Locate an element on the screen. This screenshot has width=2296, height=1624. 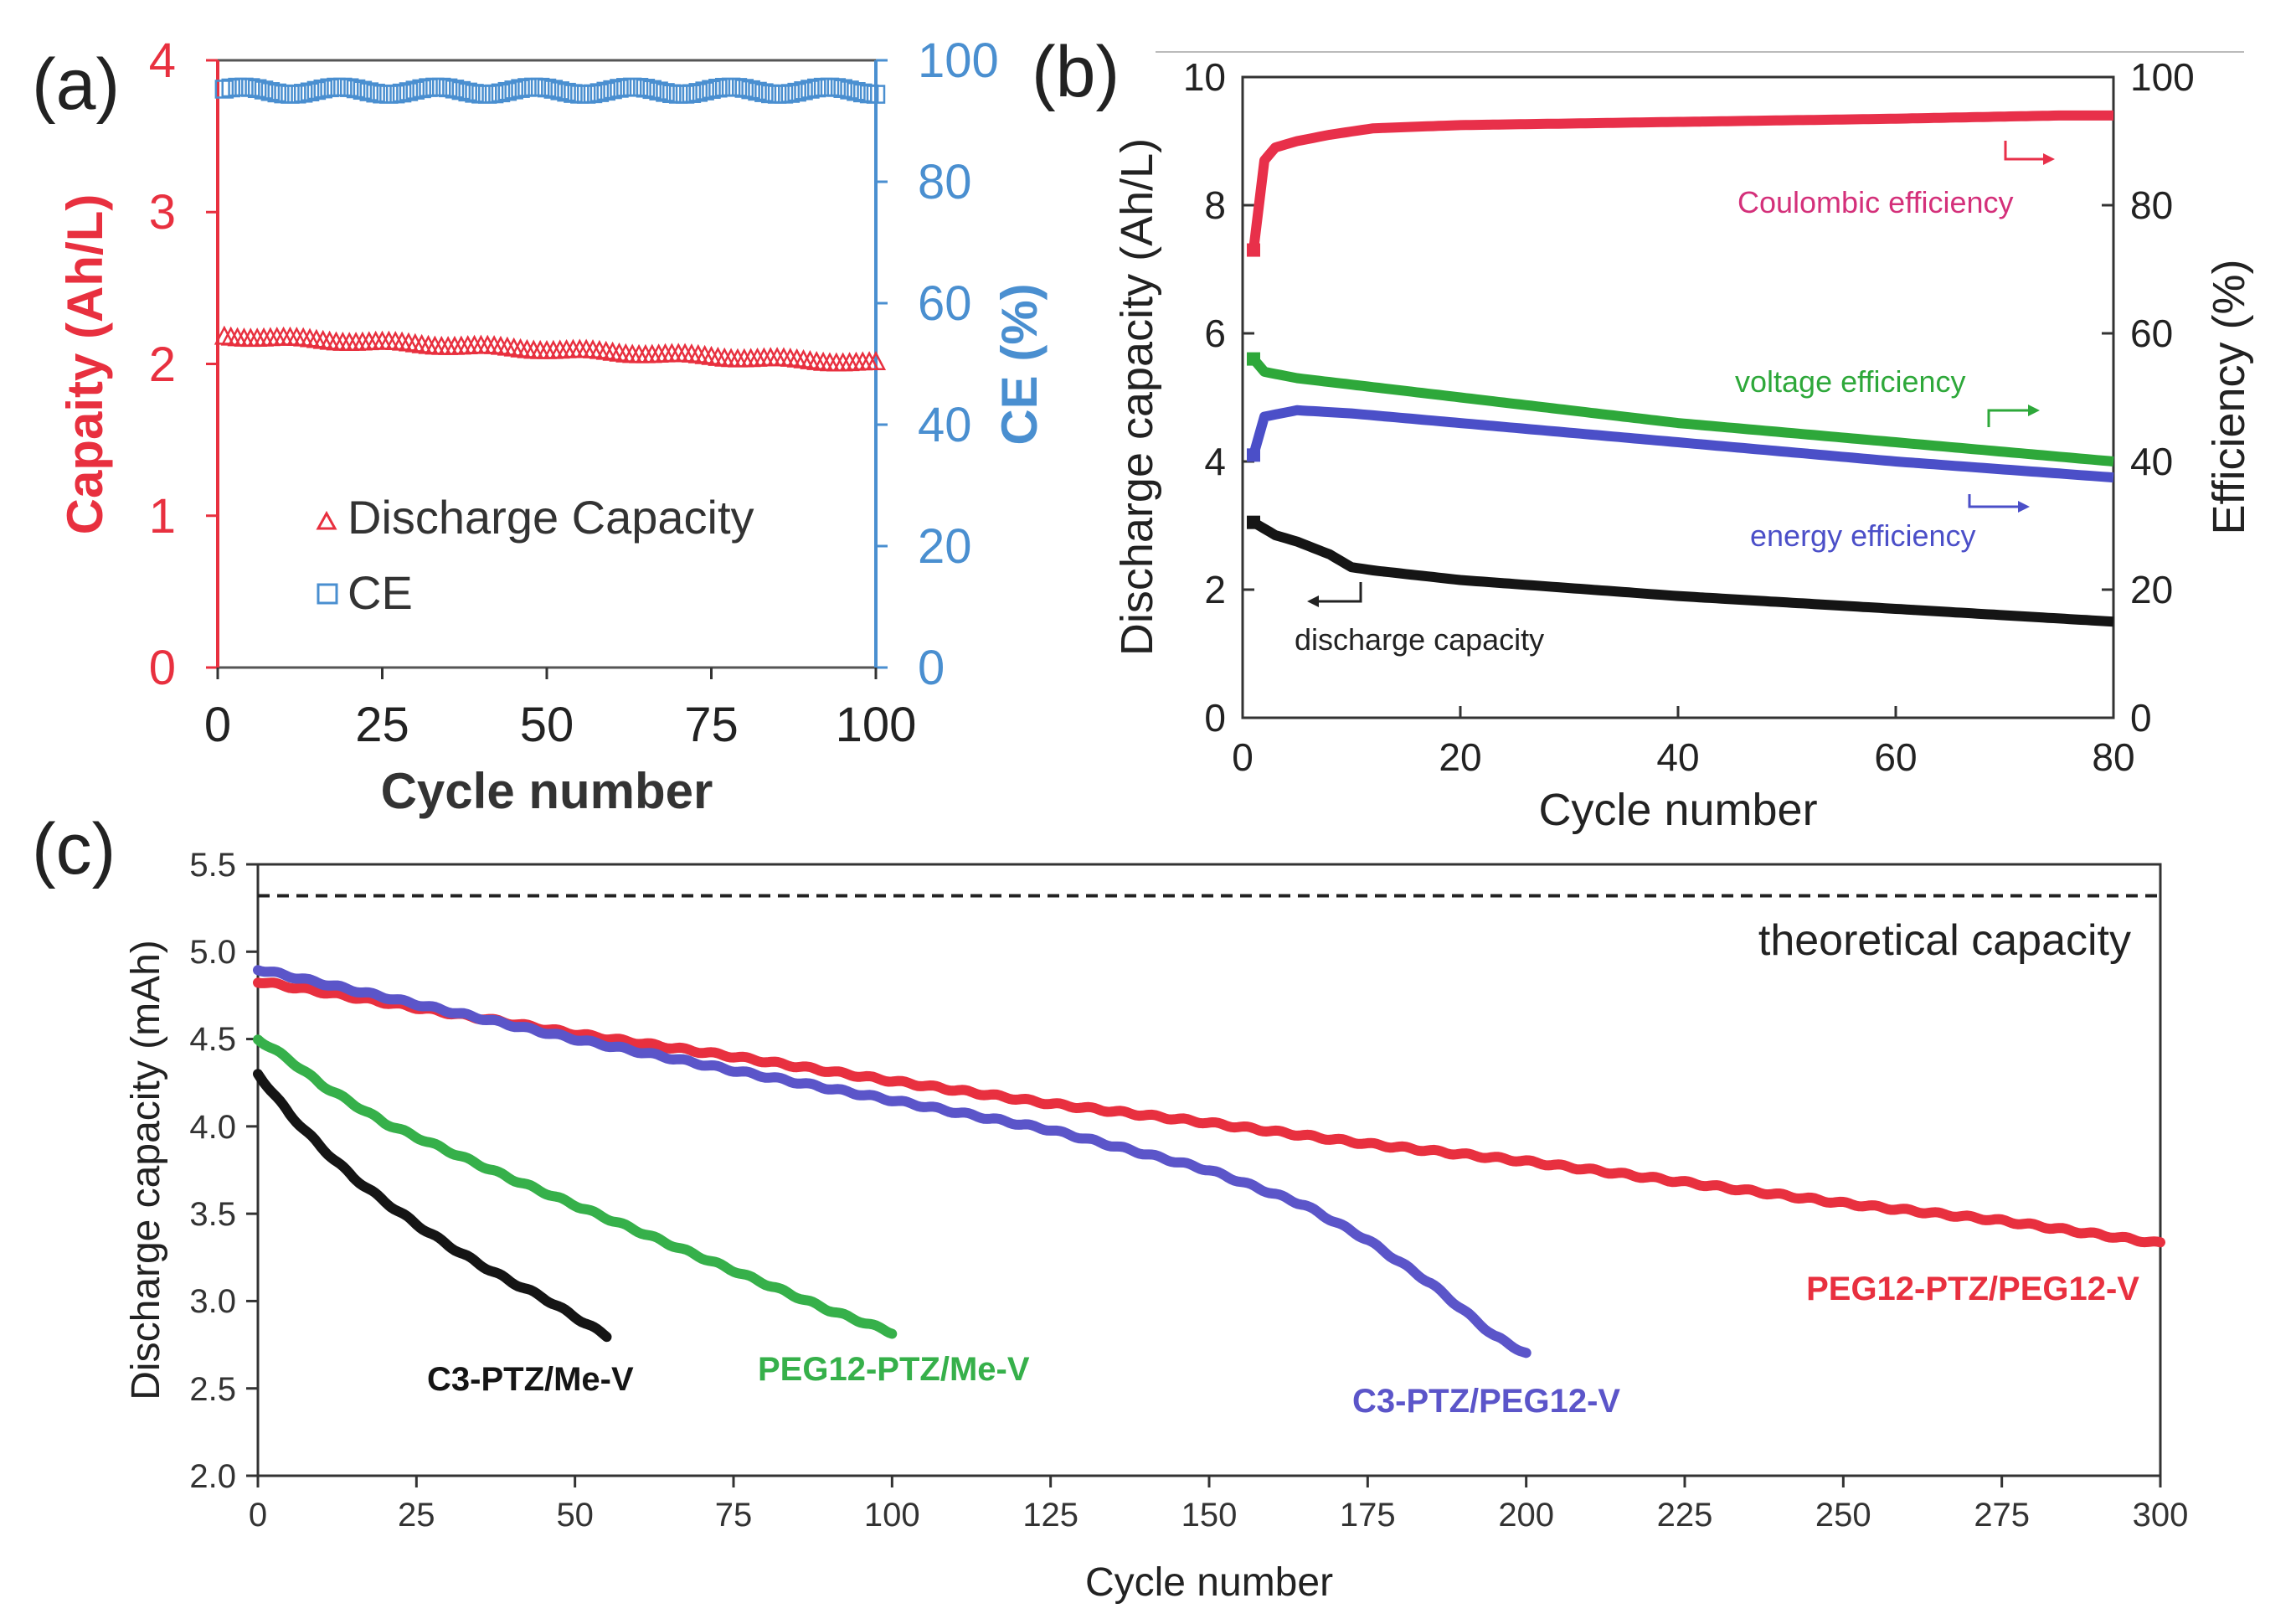
discharge-capacity-marker is located at coordinates (1253, 522).